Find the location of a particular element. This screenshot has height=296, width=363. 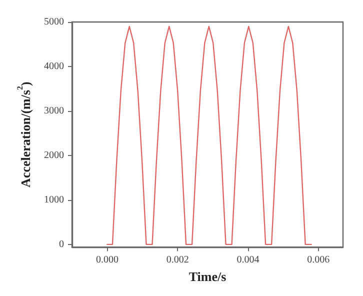

x-tick-label: 0.006 is located at coordinates (318, 260).